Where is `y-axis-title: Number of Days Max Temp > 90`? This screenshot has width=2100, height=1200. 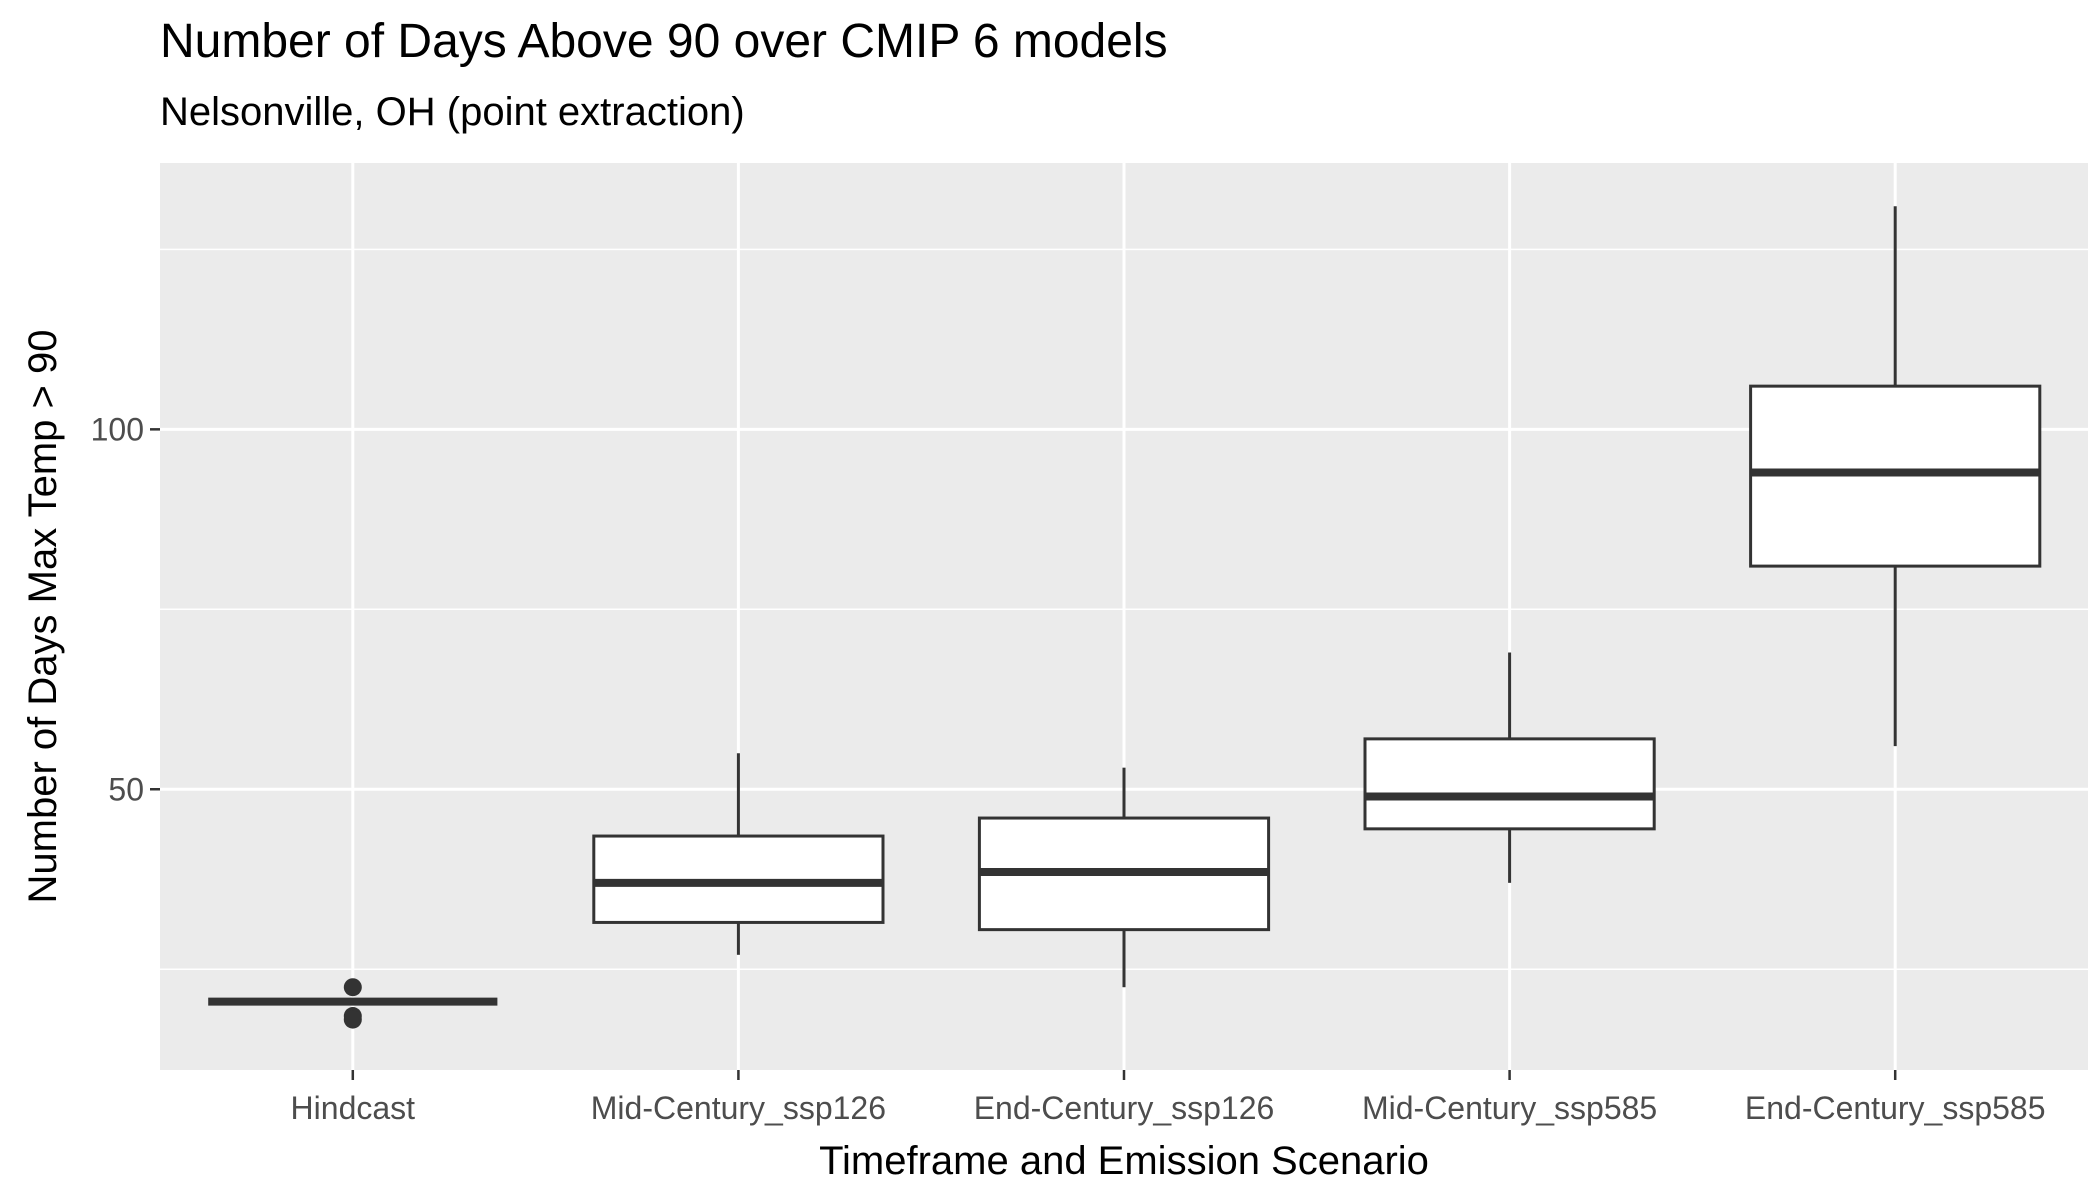
y-axis-title: Number of Days Max Temp > 90 is located at coordinates (43, 617).